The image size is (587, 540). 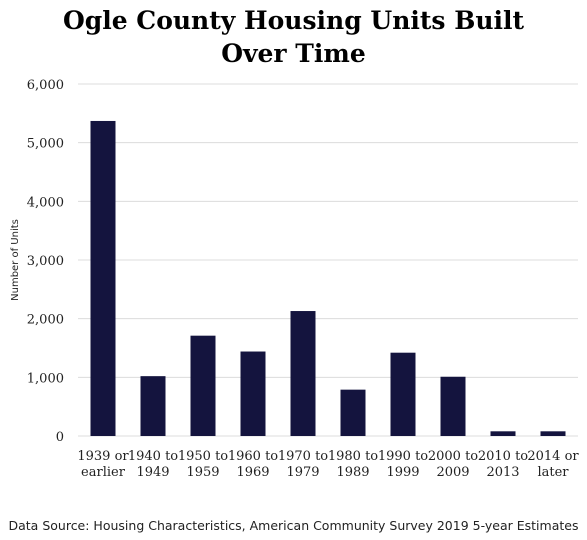 What do you see at coordinates (45, 378) in the screenshot?
I see `y-tick-label: 1,000` at bounding box center [45, 378].